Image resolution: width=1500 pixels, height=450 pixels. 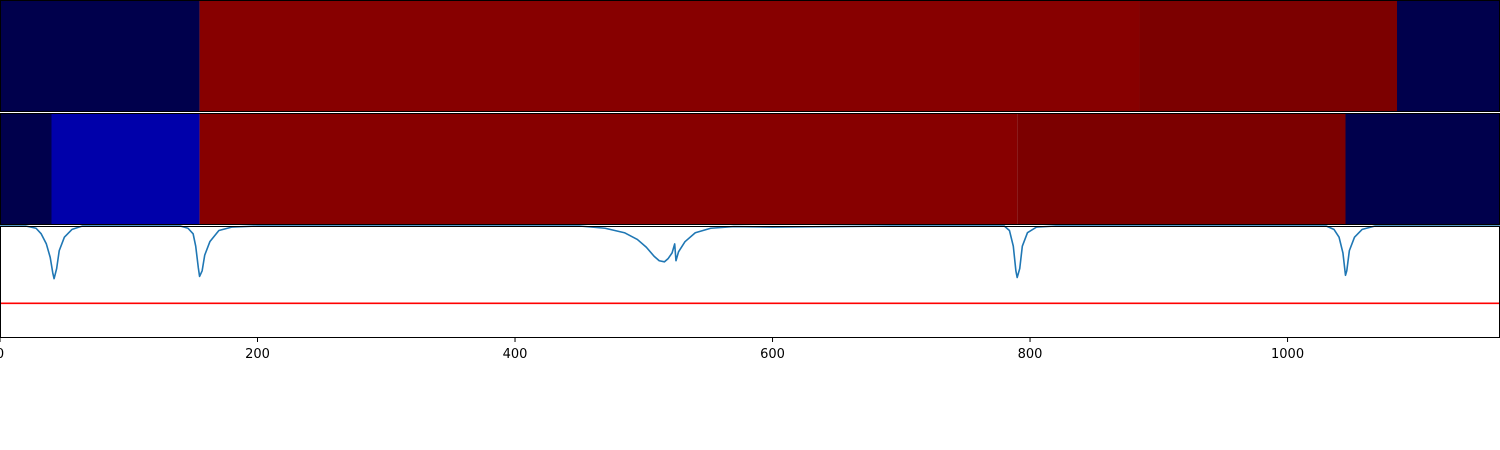 What do you see at coordinates (1287, 354) in the screenshot?
I see `x-tick-label: 1000` at bounding box center [1287, 354].